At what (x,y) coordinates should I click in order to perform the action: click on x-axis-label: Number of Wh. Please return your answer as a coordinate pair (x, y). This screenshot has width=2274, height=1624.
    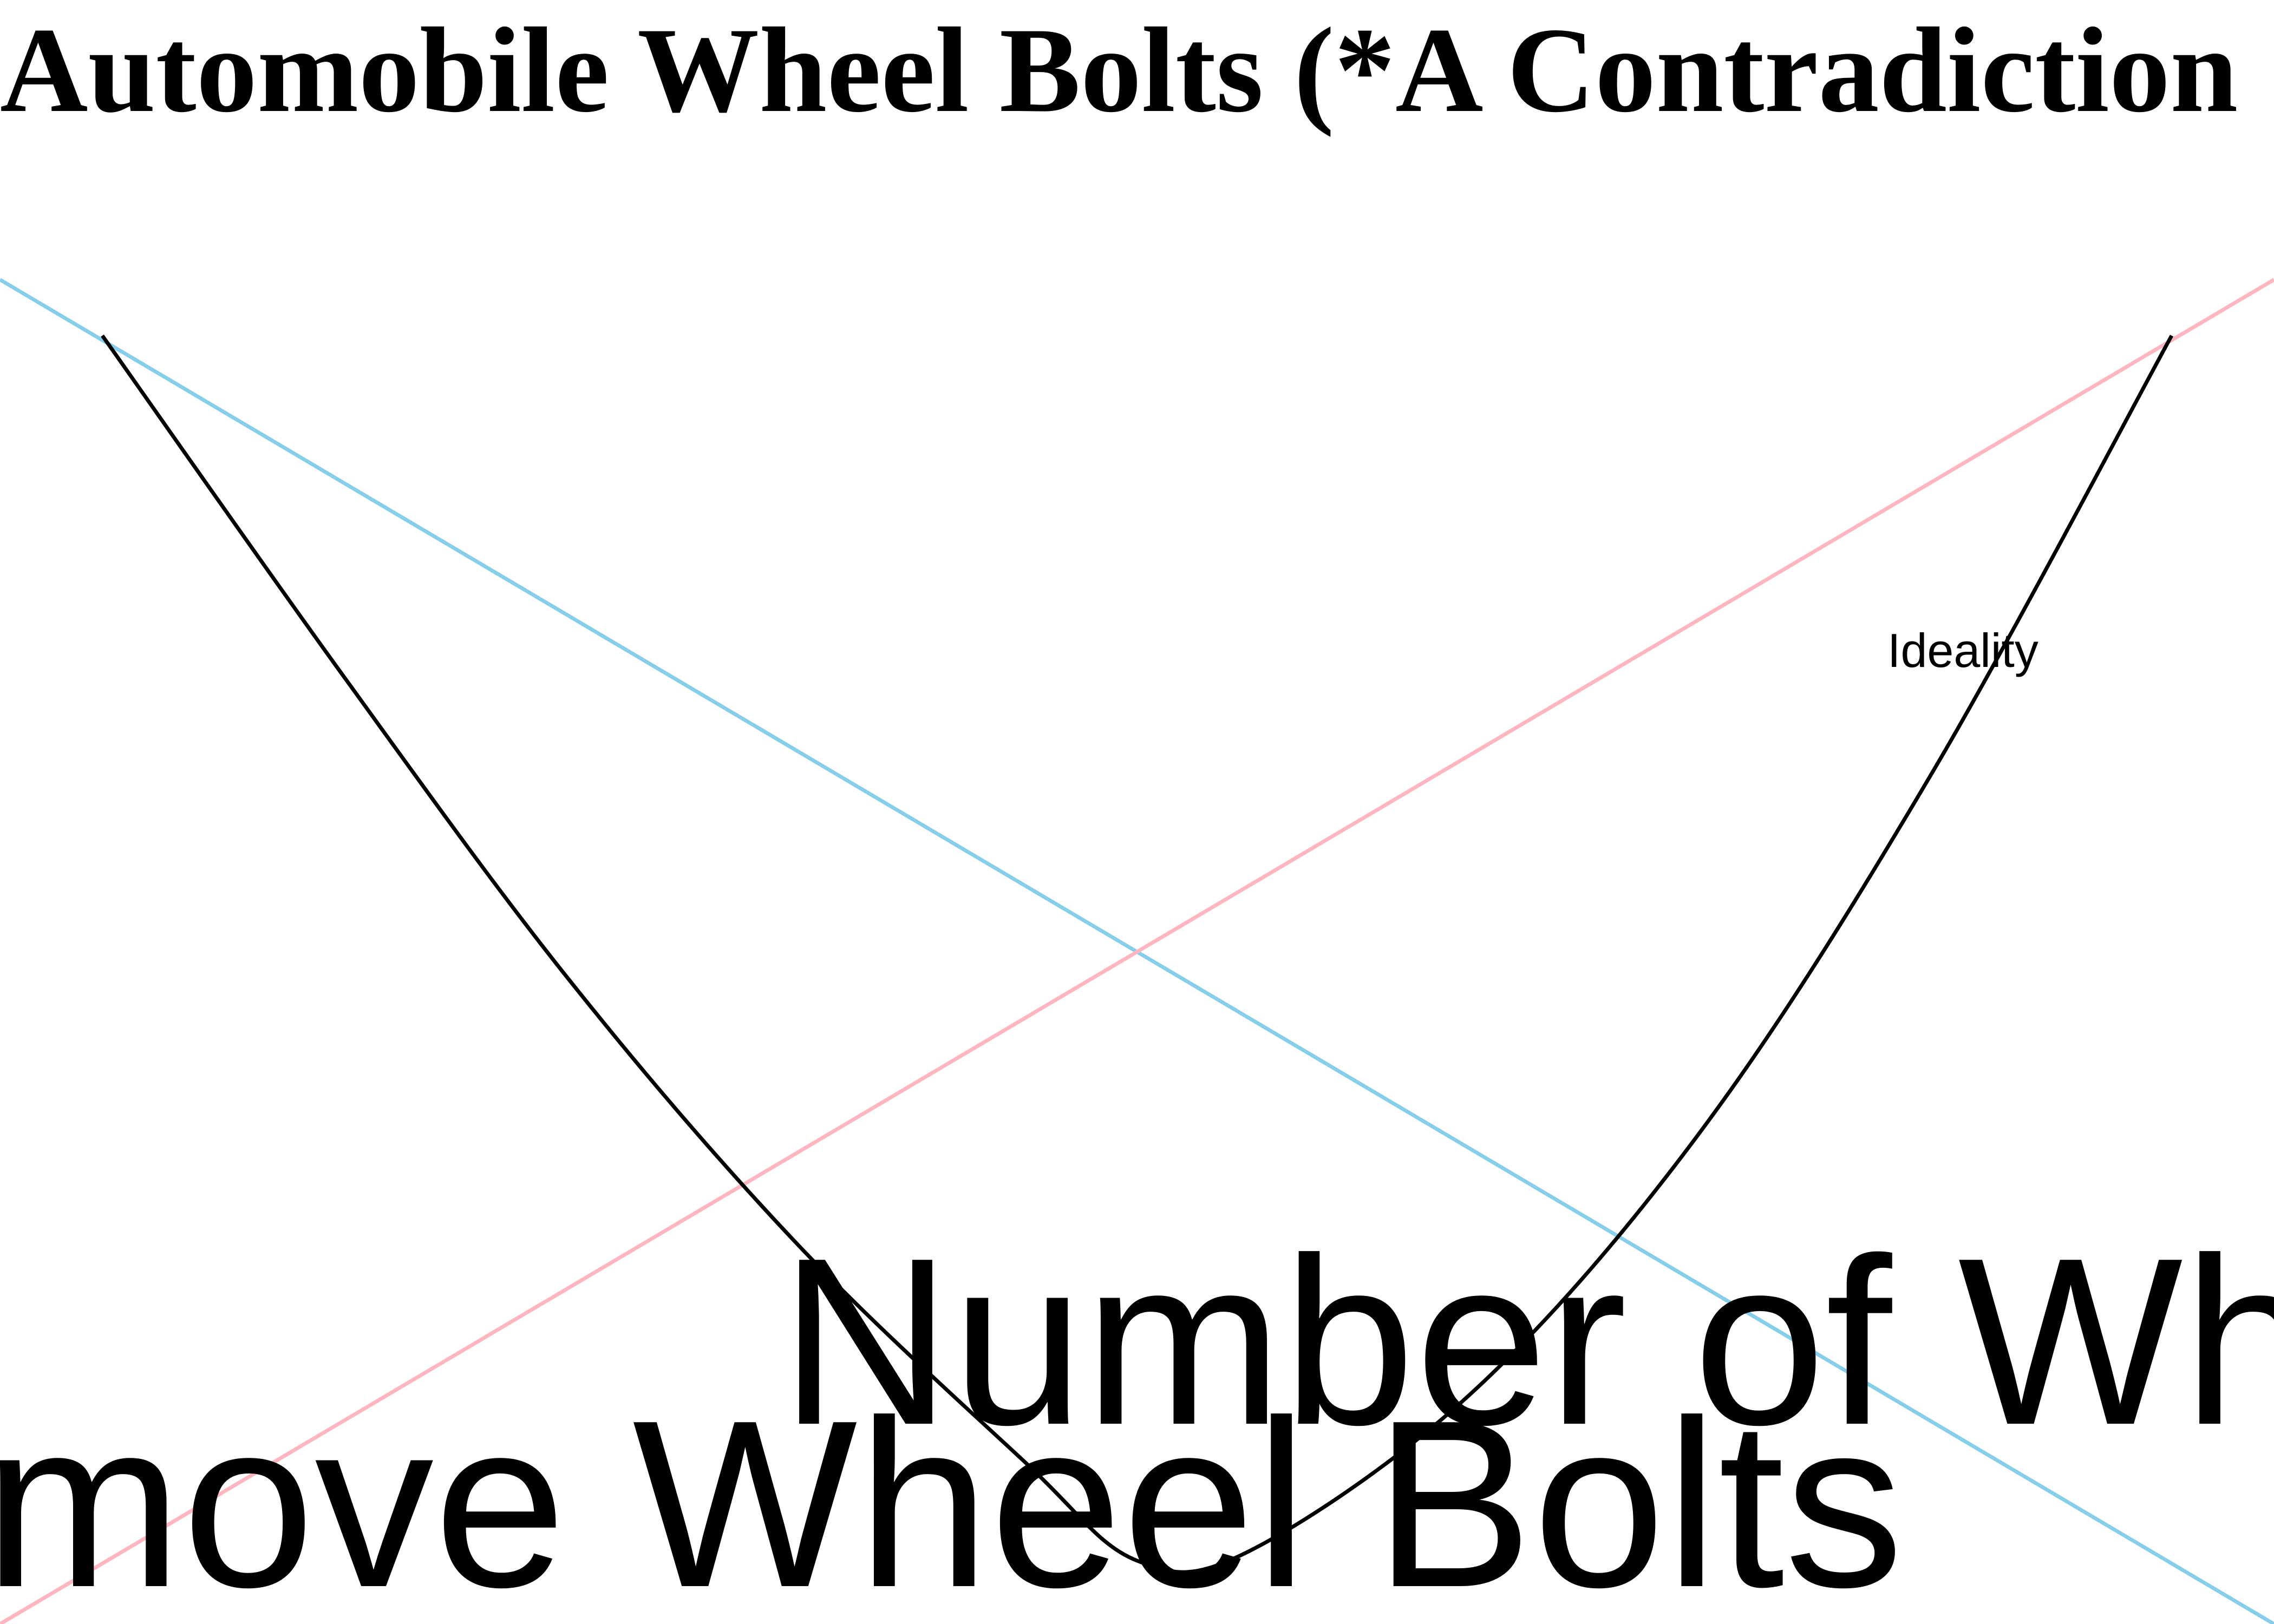
    Looking at the image, I should click on (1527, 1342).